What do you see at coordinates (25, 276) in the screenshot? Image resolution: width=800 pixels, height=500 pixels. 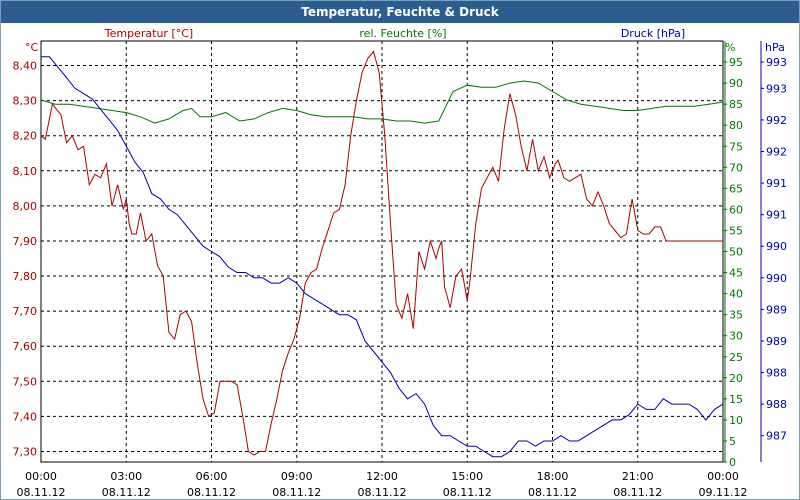 I see `temperature-tick-label: 7,80` at bounding box center [25, 276].